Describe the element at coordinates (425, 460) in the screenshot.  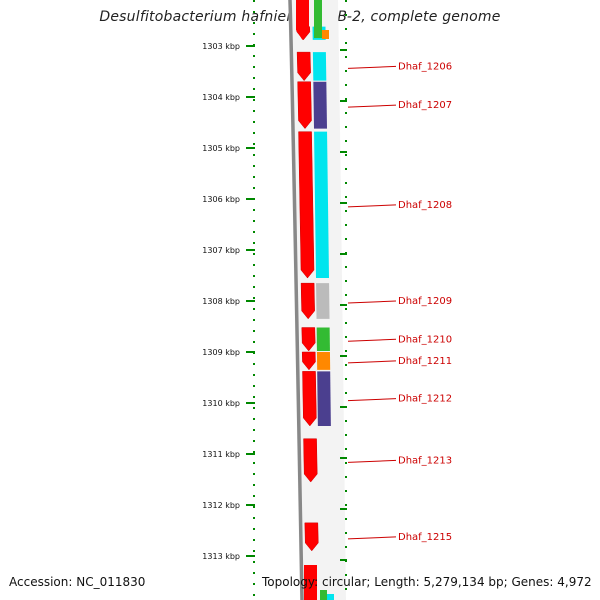
I see `gene-label: Dhaf_1213` at that location.